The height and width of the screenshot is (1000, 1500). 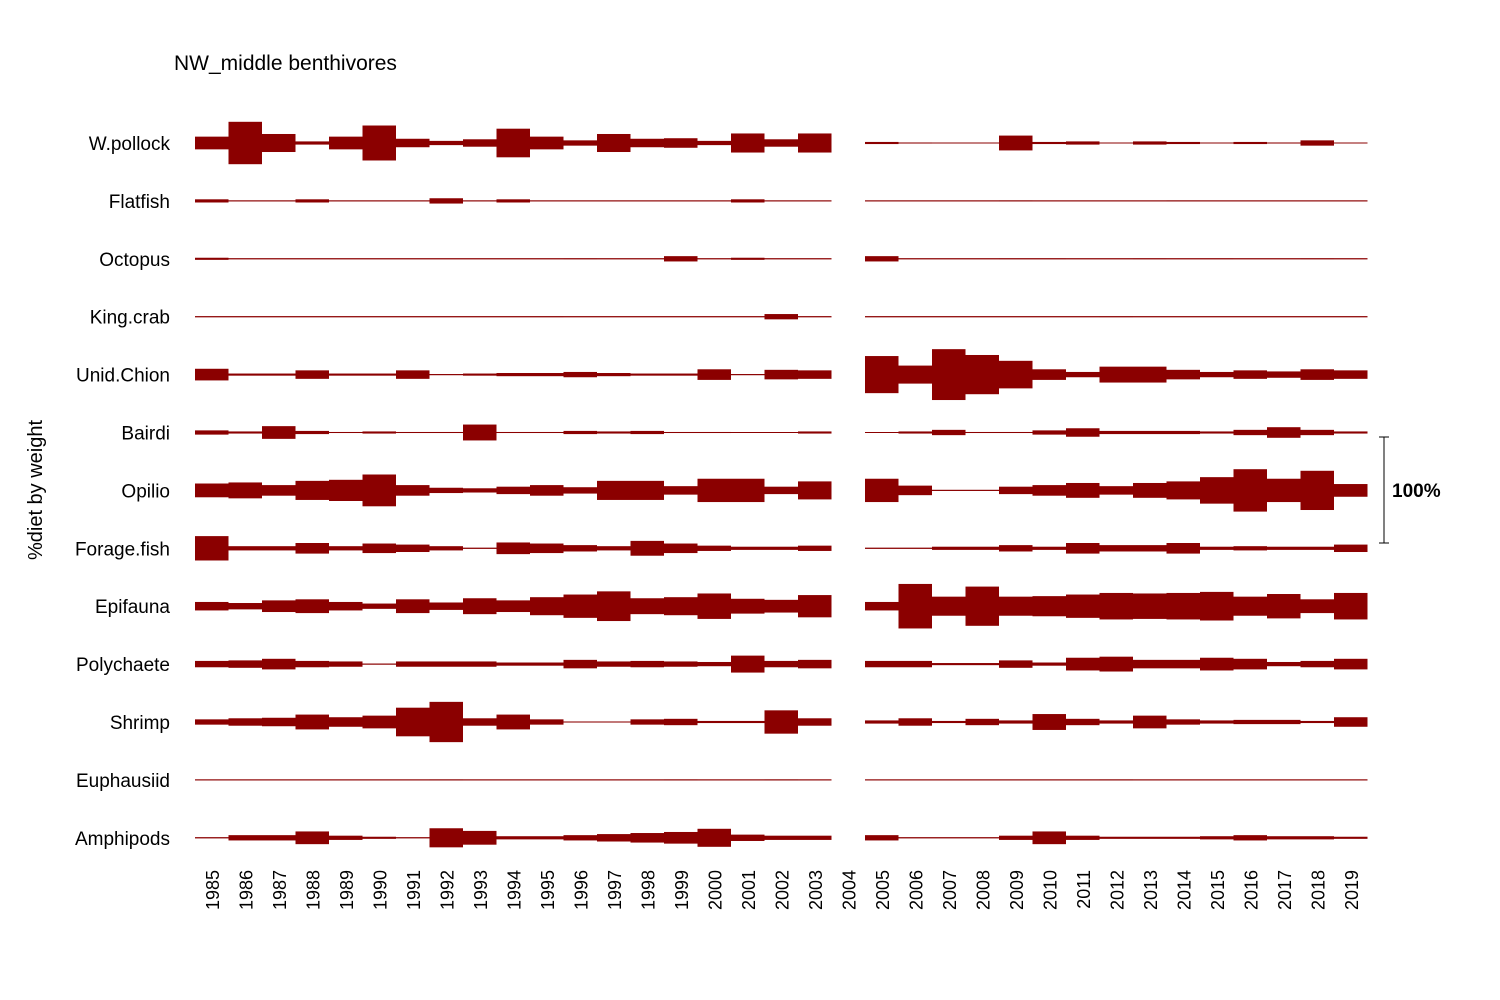 I want to click on diet-bar-1995, so click(x=547, y=548).